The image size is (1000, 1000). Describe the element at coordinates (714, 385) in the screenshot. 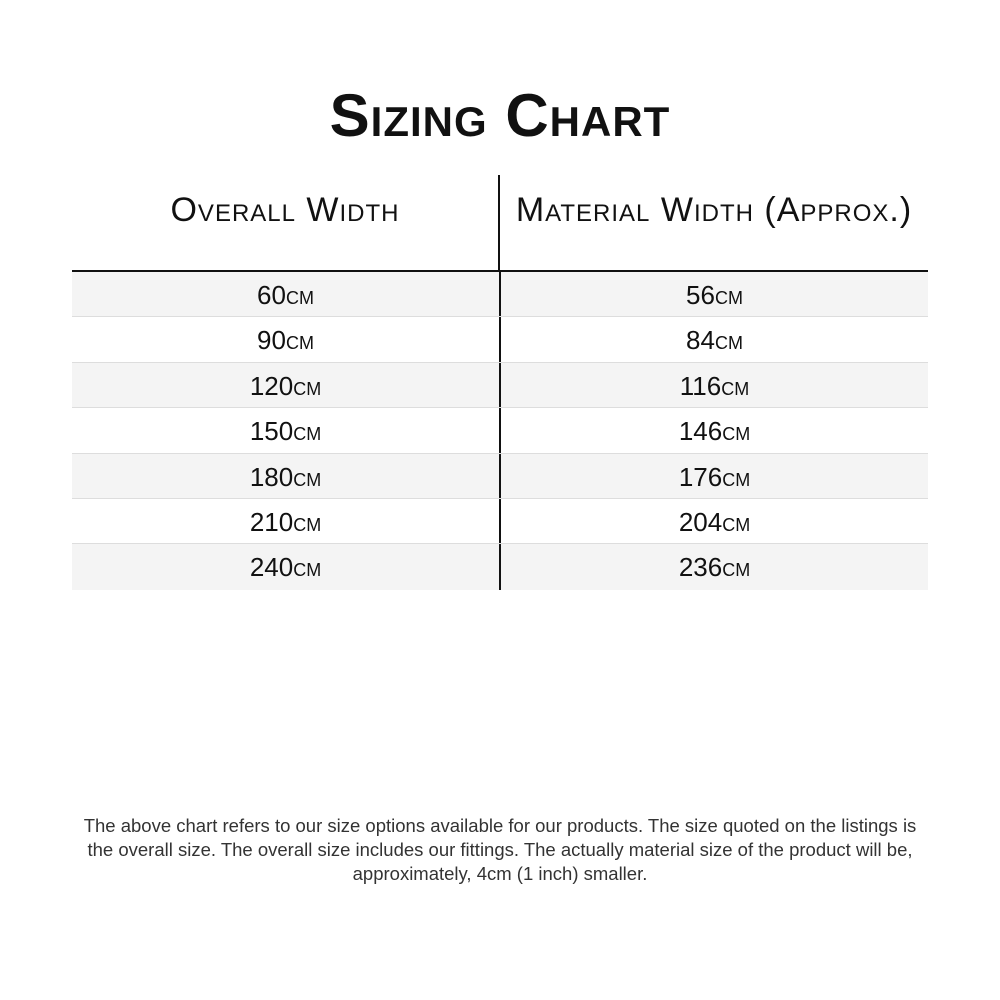

I see `material-width-cell: 116cm` at that location.